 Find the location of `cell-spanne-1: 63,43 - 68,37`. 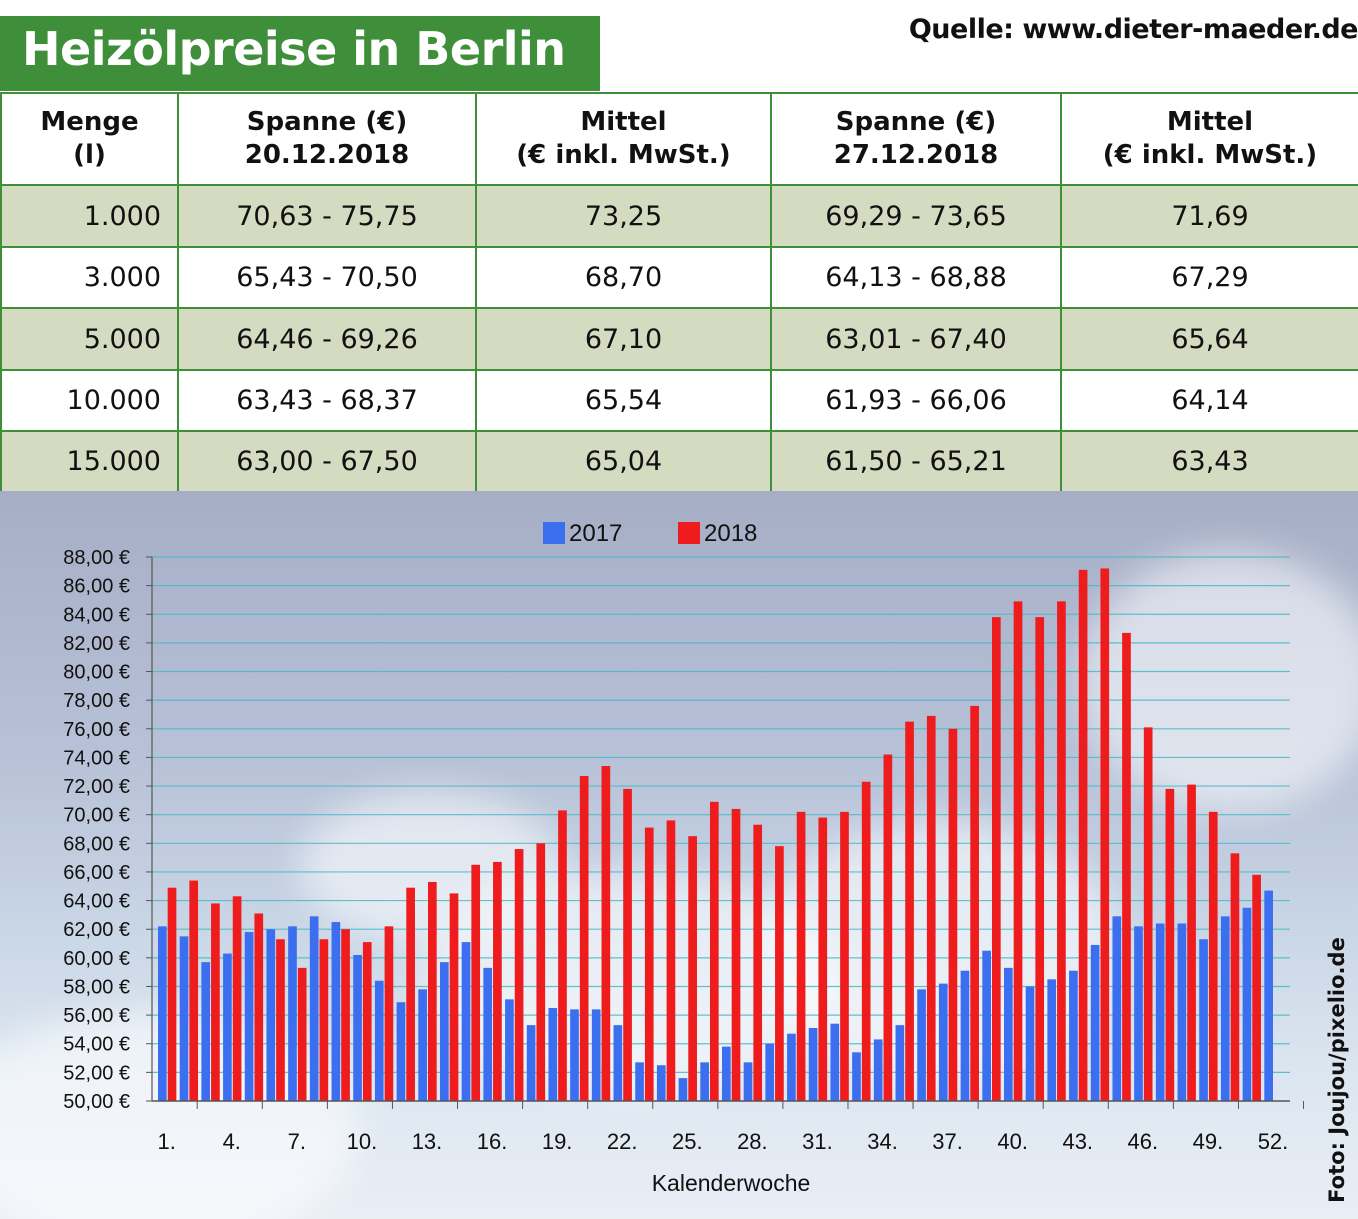

cell-spanne-1: 63,43 - 68,37 is located at coordinates (327, 400).